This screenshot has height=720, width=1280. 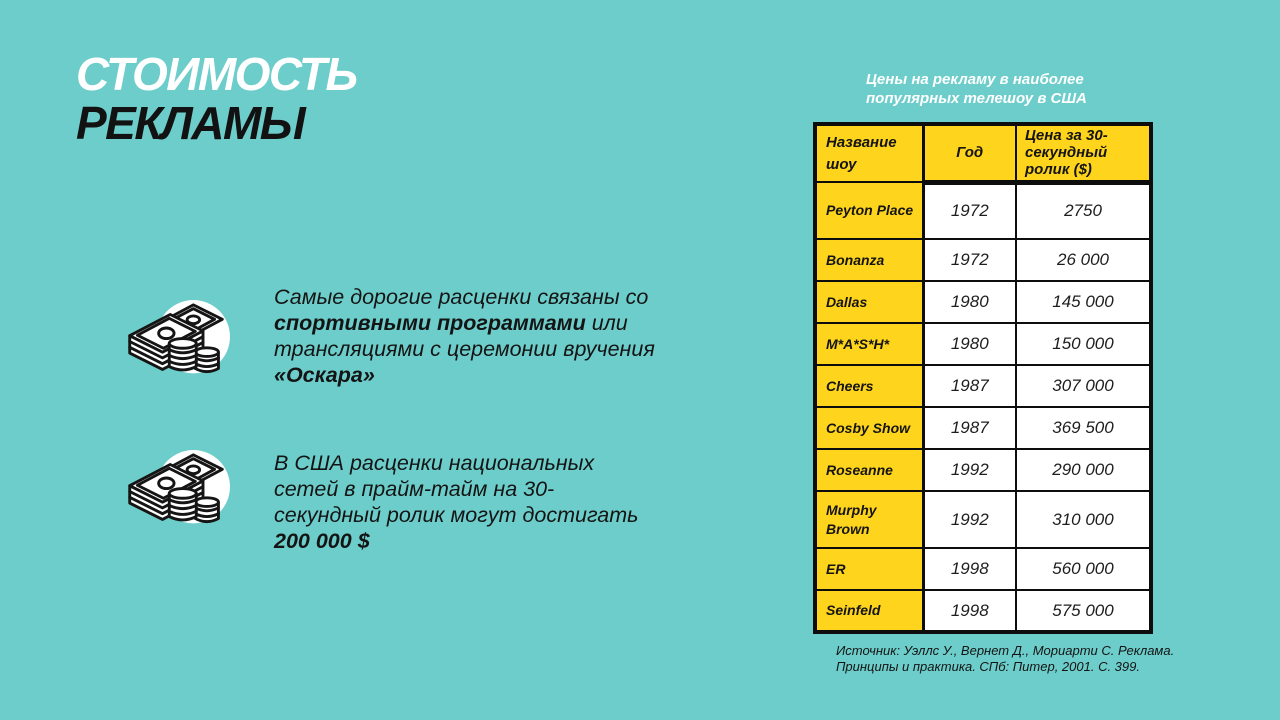 I want to click on table-row: Seinfeld 1998 575 000, so click(x=983, y=611).